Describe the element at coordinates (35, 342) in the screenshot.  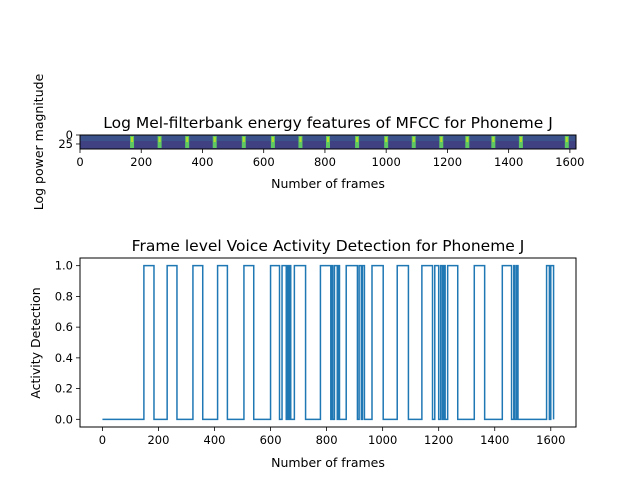
I see `vad-y-label: Activity Detection` at that location.